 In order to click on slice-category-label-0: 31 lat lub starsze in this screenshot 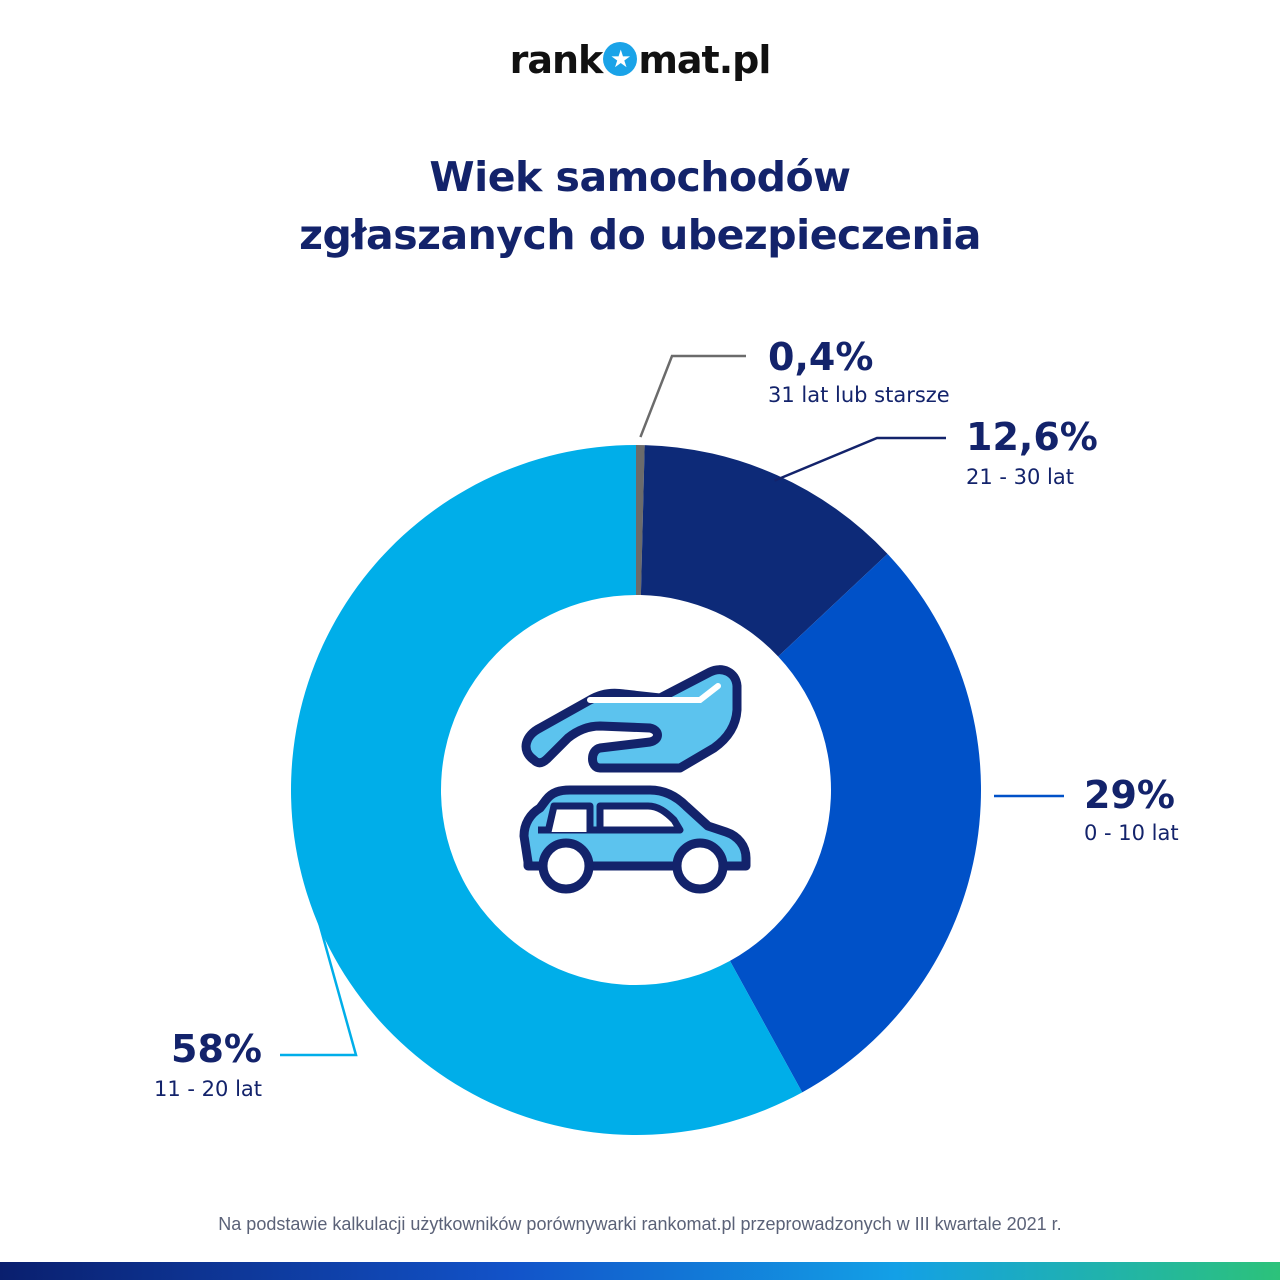, I will do `click(859, 395)`.